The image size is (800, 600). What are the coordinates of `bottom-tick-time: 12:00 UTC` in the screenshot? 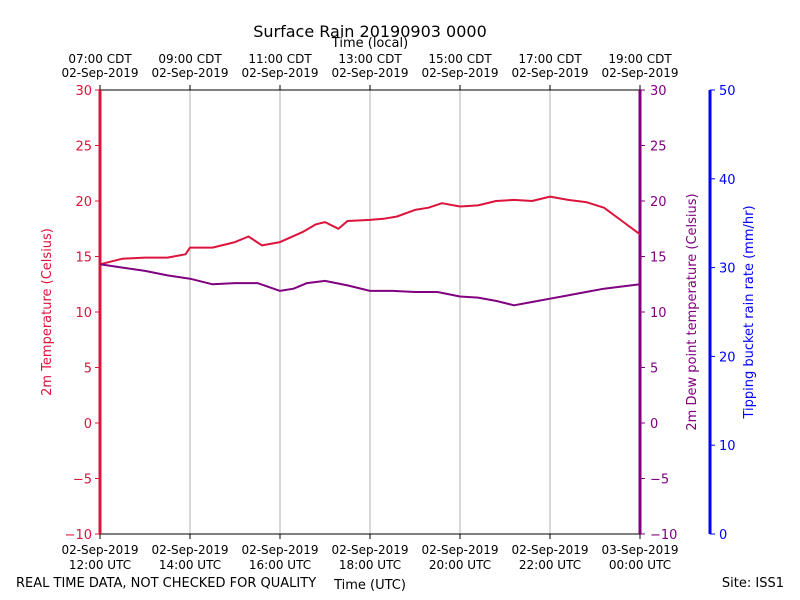 It's located at (100, 565).